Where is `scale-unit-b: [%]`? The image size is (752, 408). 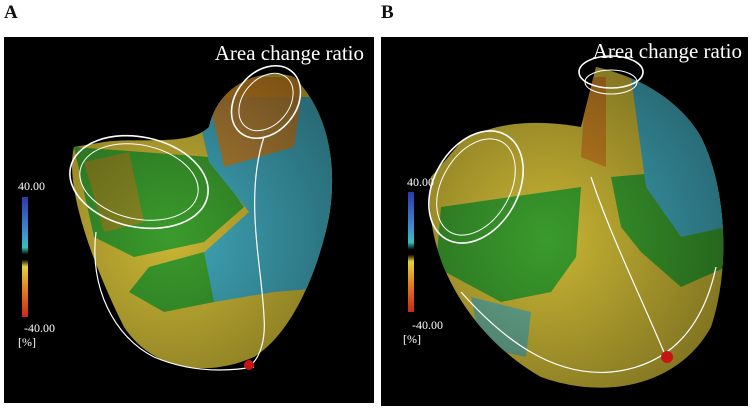
scale-unit-b: [%] is located at coordinates (412, 339).